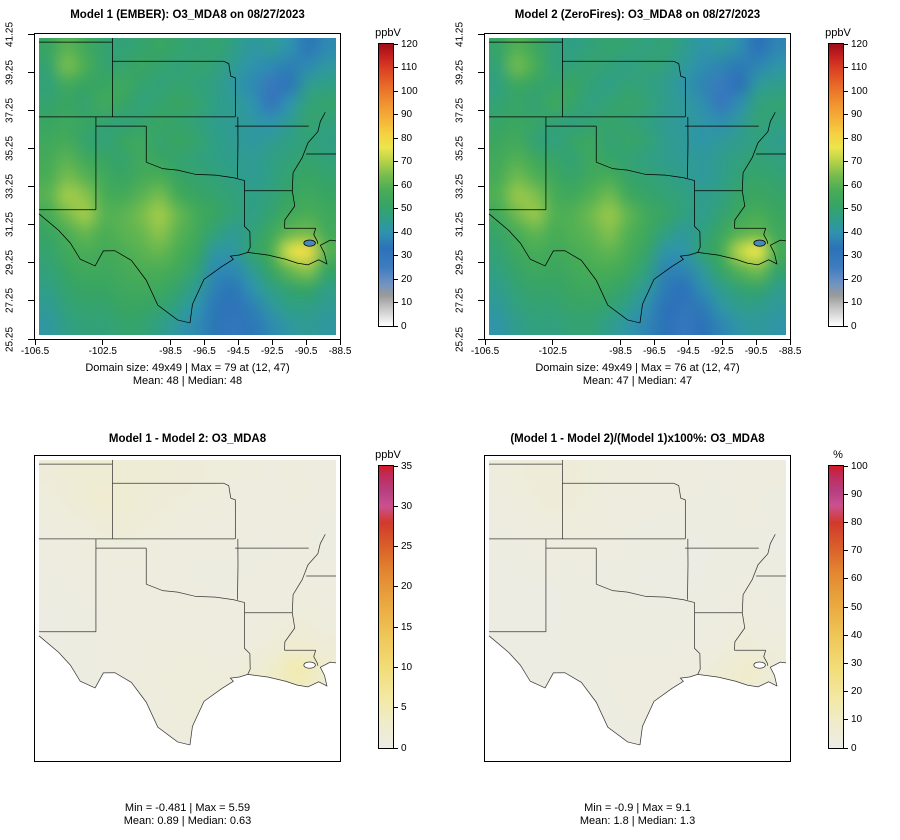 The height and width of the screenshot is (840, 900). What do you see at coordinates (187, 381) in the screenshot?
I see `stats-line2: Mean: 48 | Median: 48` at bounding box center [187, 381].